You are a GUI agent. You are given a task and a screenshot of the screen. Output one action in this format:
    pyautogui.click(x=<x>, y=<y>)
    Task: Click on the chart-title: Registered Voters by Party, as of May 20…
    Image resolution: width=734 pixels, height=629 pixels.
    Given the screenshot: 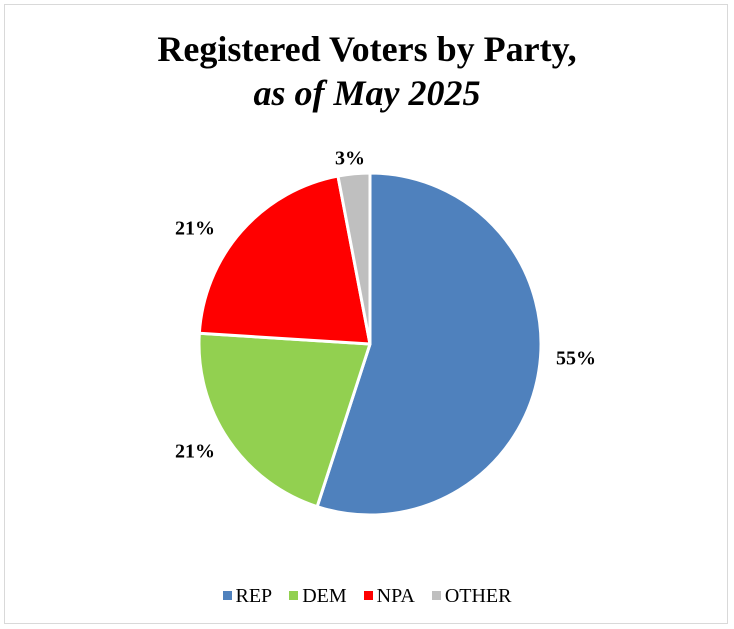 What is the action you would take?
    pyautogui.click(x=367, y=71)
    